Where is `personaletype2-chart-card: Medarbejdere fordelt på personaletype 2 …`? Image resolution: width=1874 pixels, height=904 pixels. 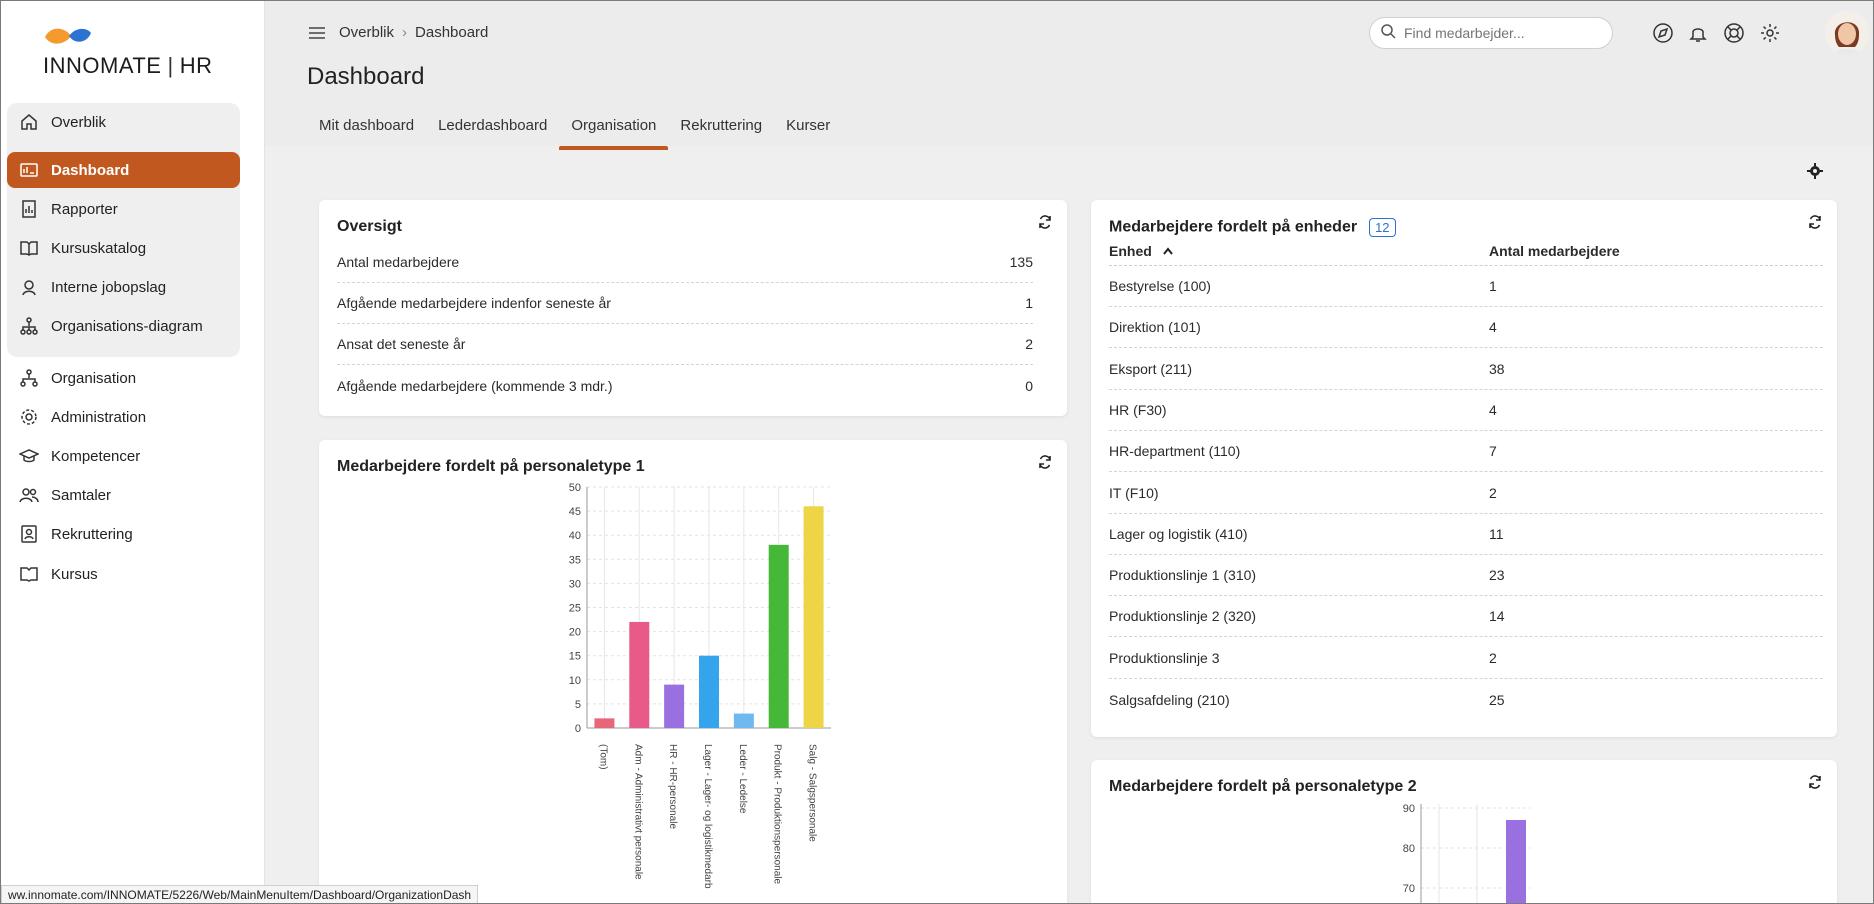 personaletype2-chart-card: Medarbejdere fordelt på personaletype 2 … is located at coordinates (1464, 832).